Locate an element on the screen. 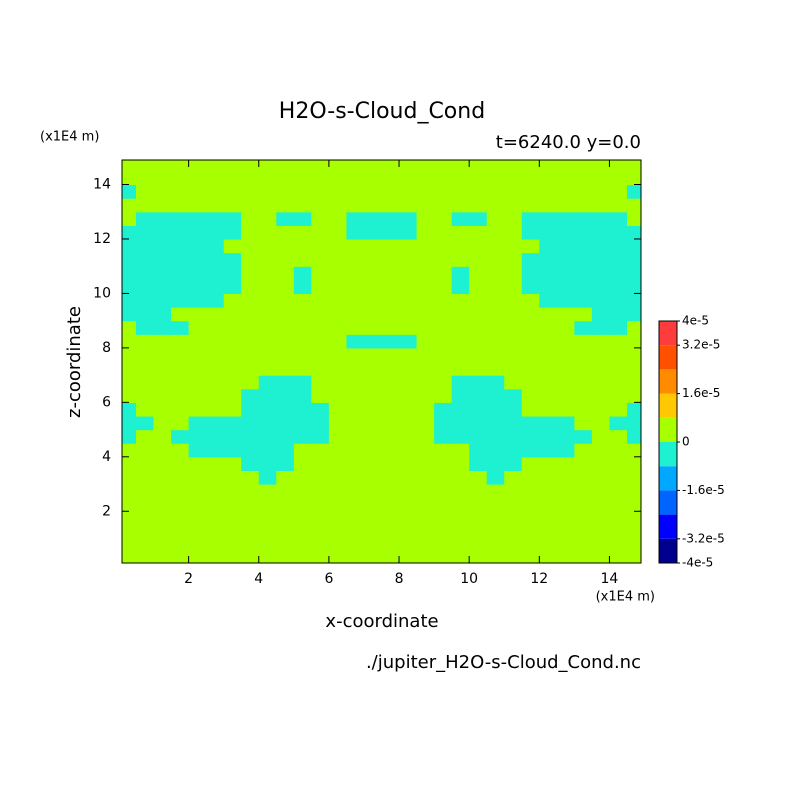 The height and width of the screenshot is (804, 804). y-tick-label: 12 is located at coordinates (102, 239).